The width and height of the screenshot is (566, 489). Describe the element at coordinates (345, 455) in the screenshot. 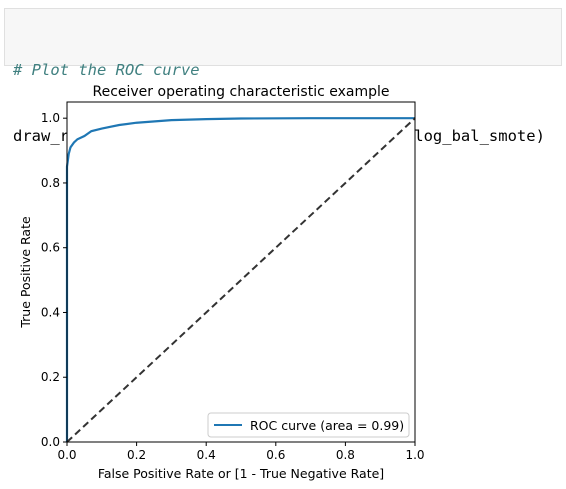

I see `x-tick-label: 0.8` at that location.